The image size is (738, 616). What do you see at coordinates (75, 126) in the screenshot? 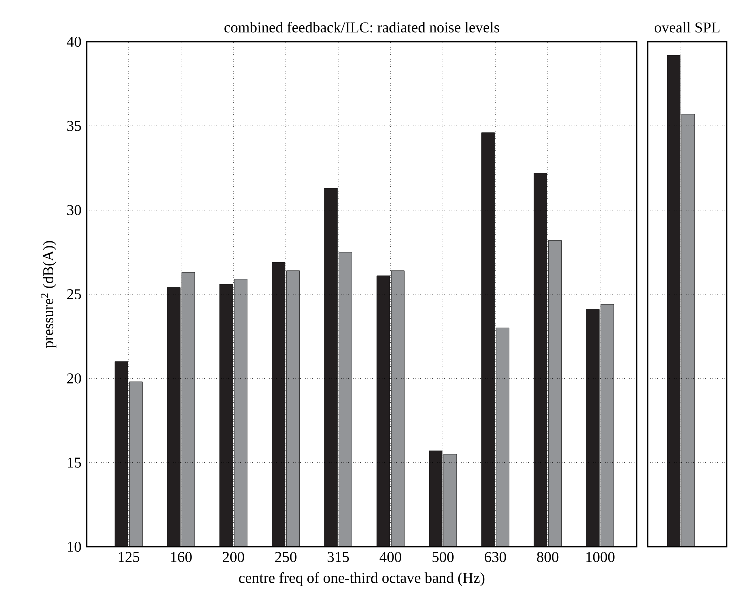
I see `y-tick-label: 35` at bounding box center [75, 126].